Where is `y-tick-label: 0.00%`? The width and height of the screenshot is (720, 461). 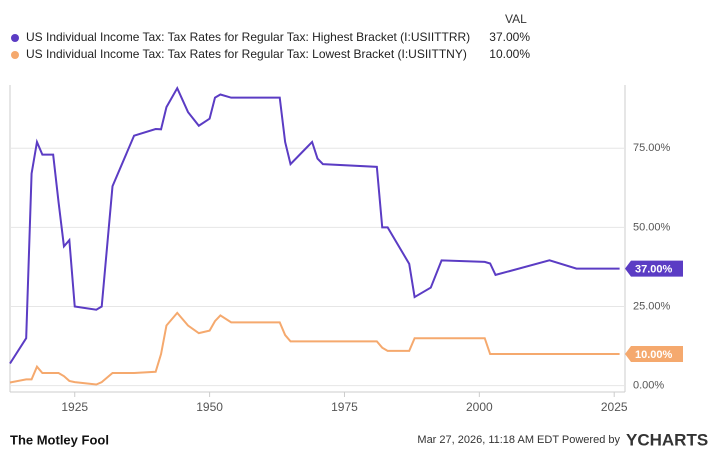
y-tick-label: 0.00% is located at coordinates (648, 386).